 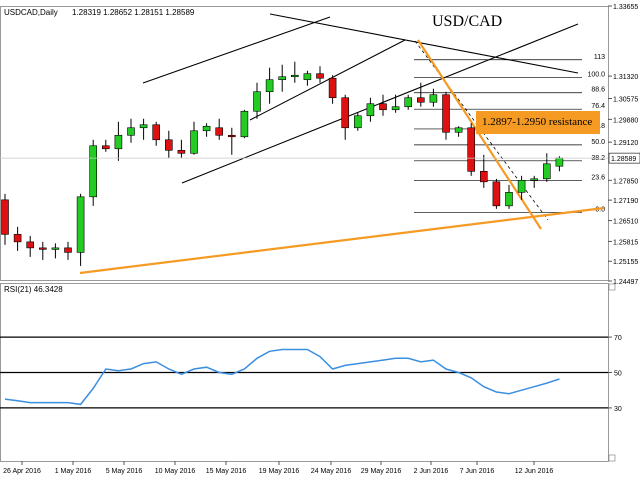 I want to click on price-tick-label: 1.30575, so click(x=625, y=99).